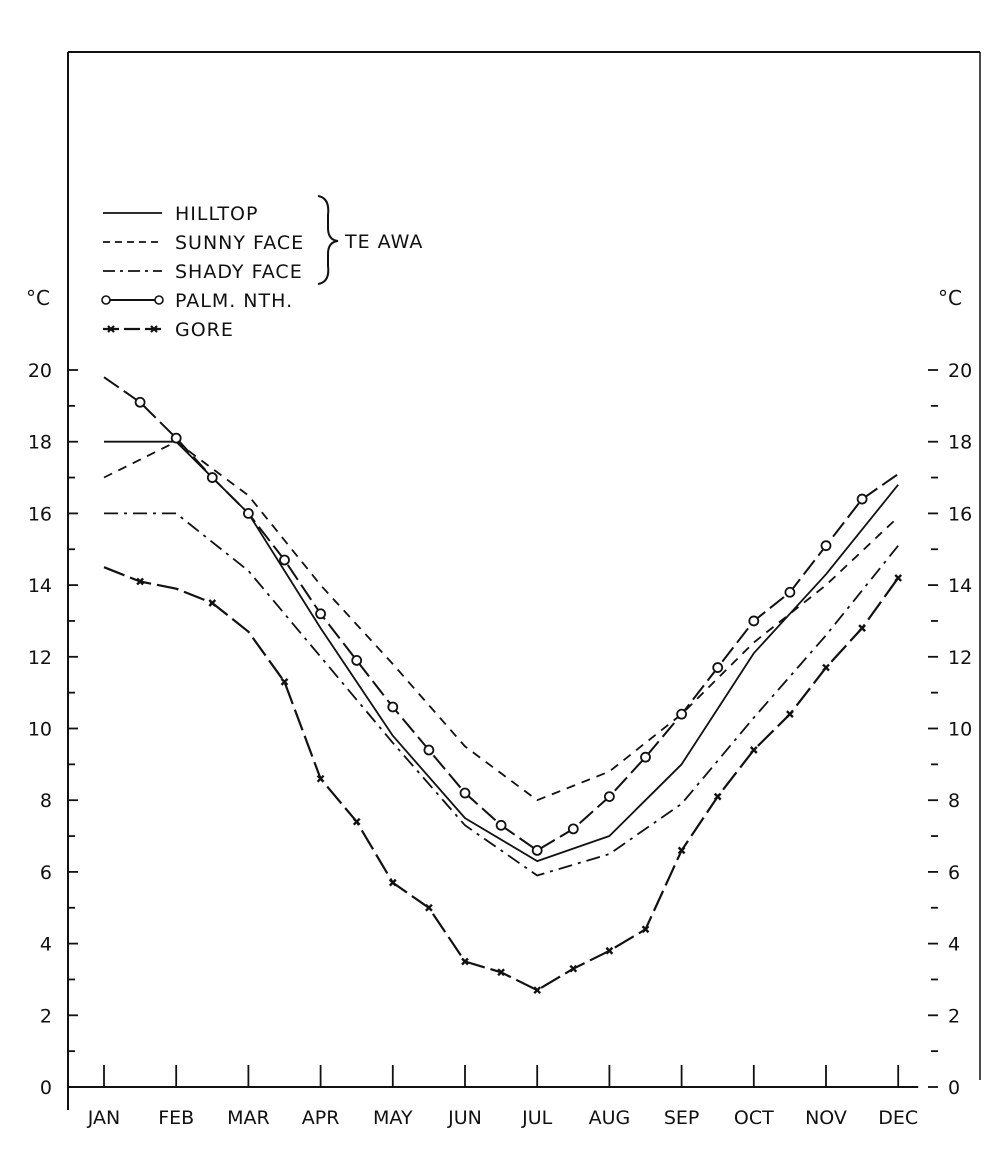 The height and width of the screenshot is (1171, 999). I want to click on legend-label: HILLTOP, so click(216, 214).